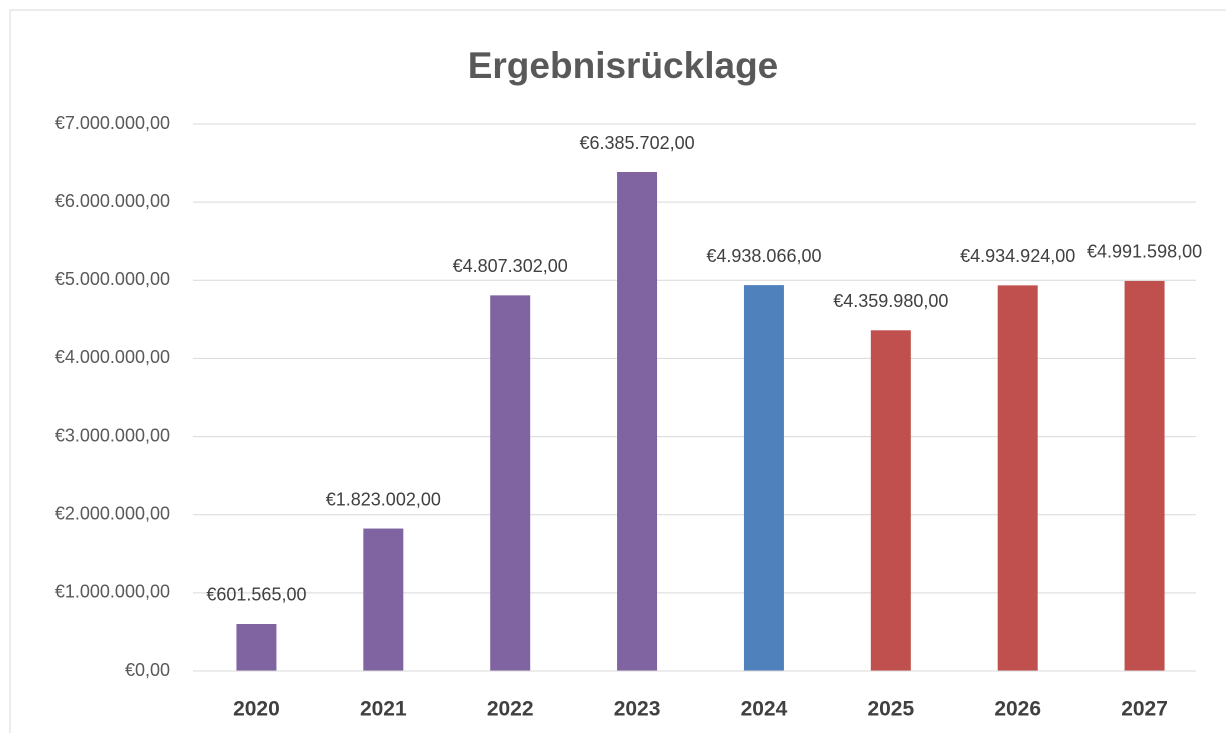 The height and width of the screenshot is (733, 1226). I want to click on y-tick-label: €2.000.000,00, so click(112, 513).